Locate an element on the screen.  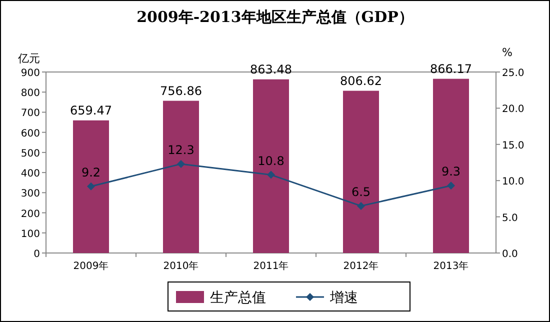
data-label: 12.3 is located at coordinates (181, 149).